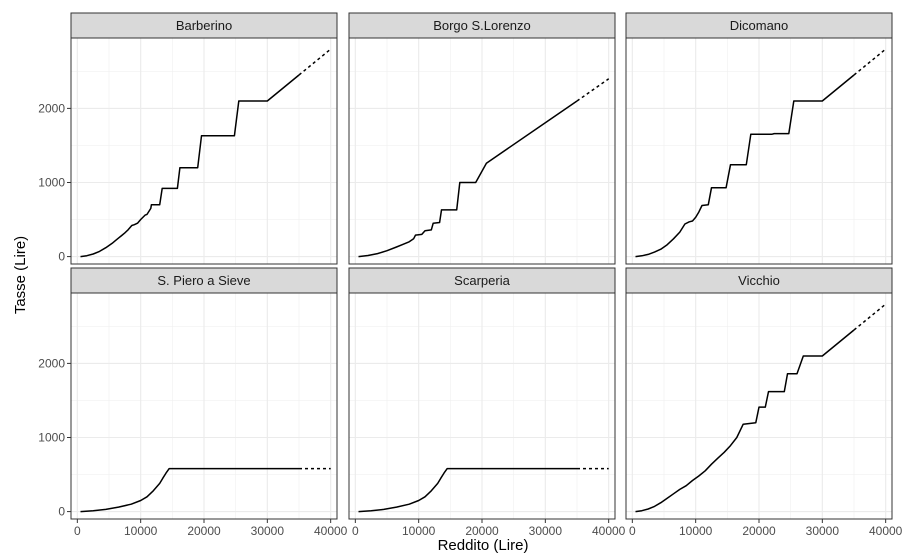 Image resolution: width=904 pixels, height=556 pixels. Describe the element at coordinates (483, 545) in the screenshot. I see `x-axis-title: Reddito (Lire)` at that location.